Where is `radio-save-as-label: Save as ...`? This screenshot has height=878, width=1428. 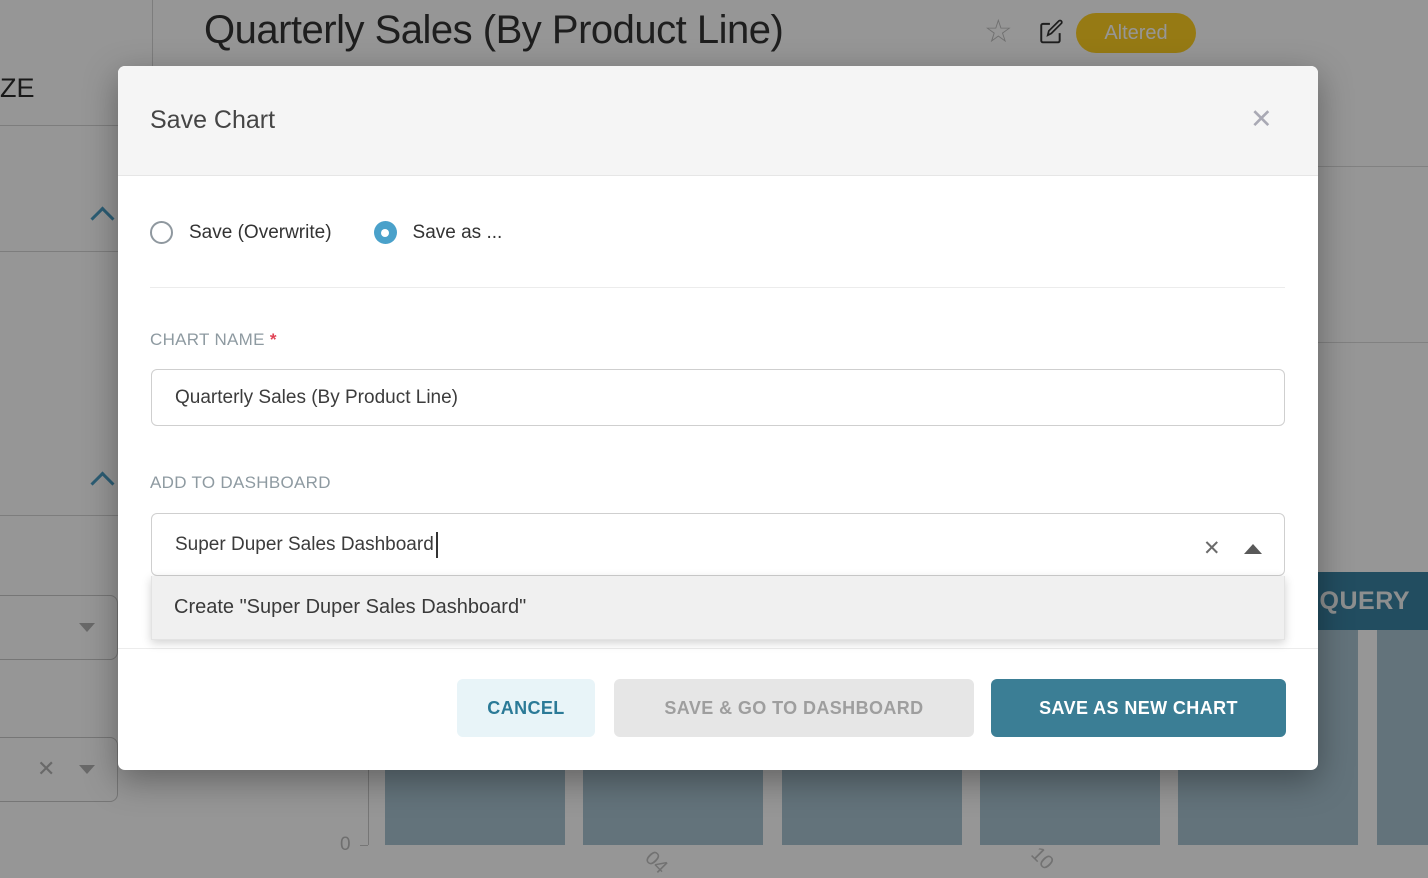 radio-save-as-label: Save as ... is located at coordinates (457, 232).